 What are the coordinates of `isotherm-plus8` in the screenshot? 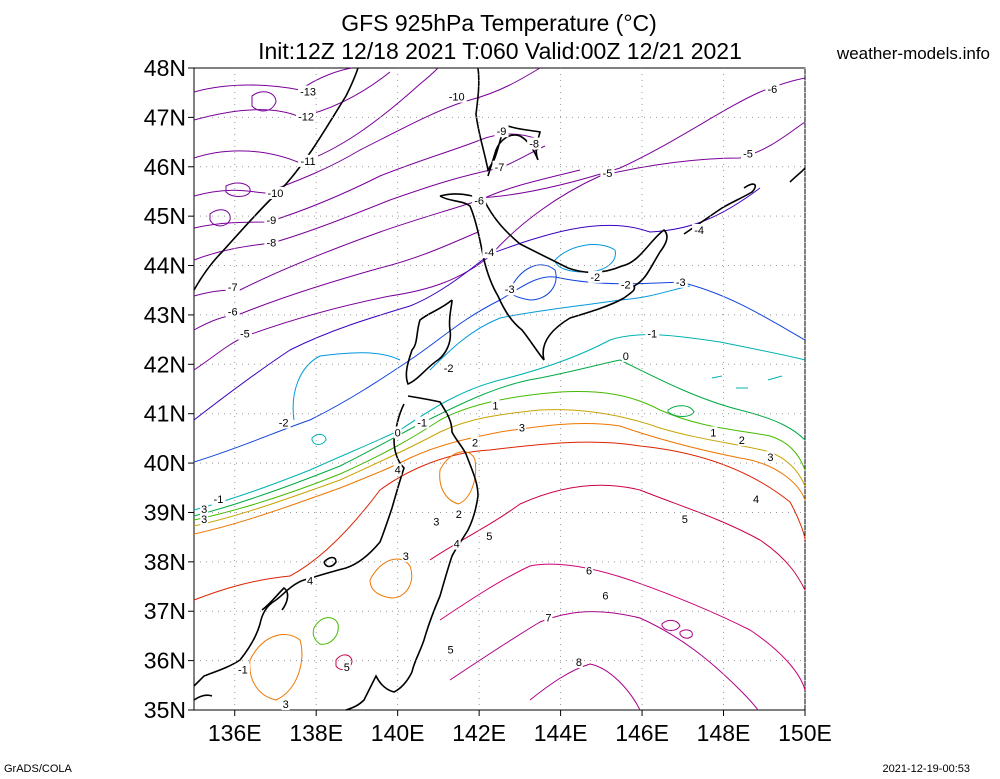 It's located at (585, 687).